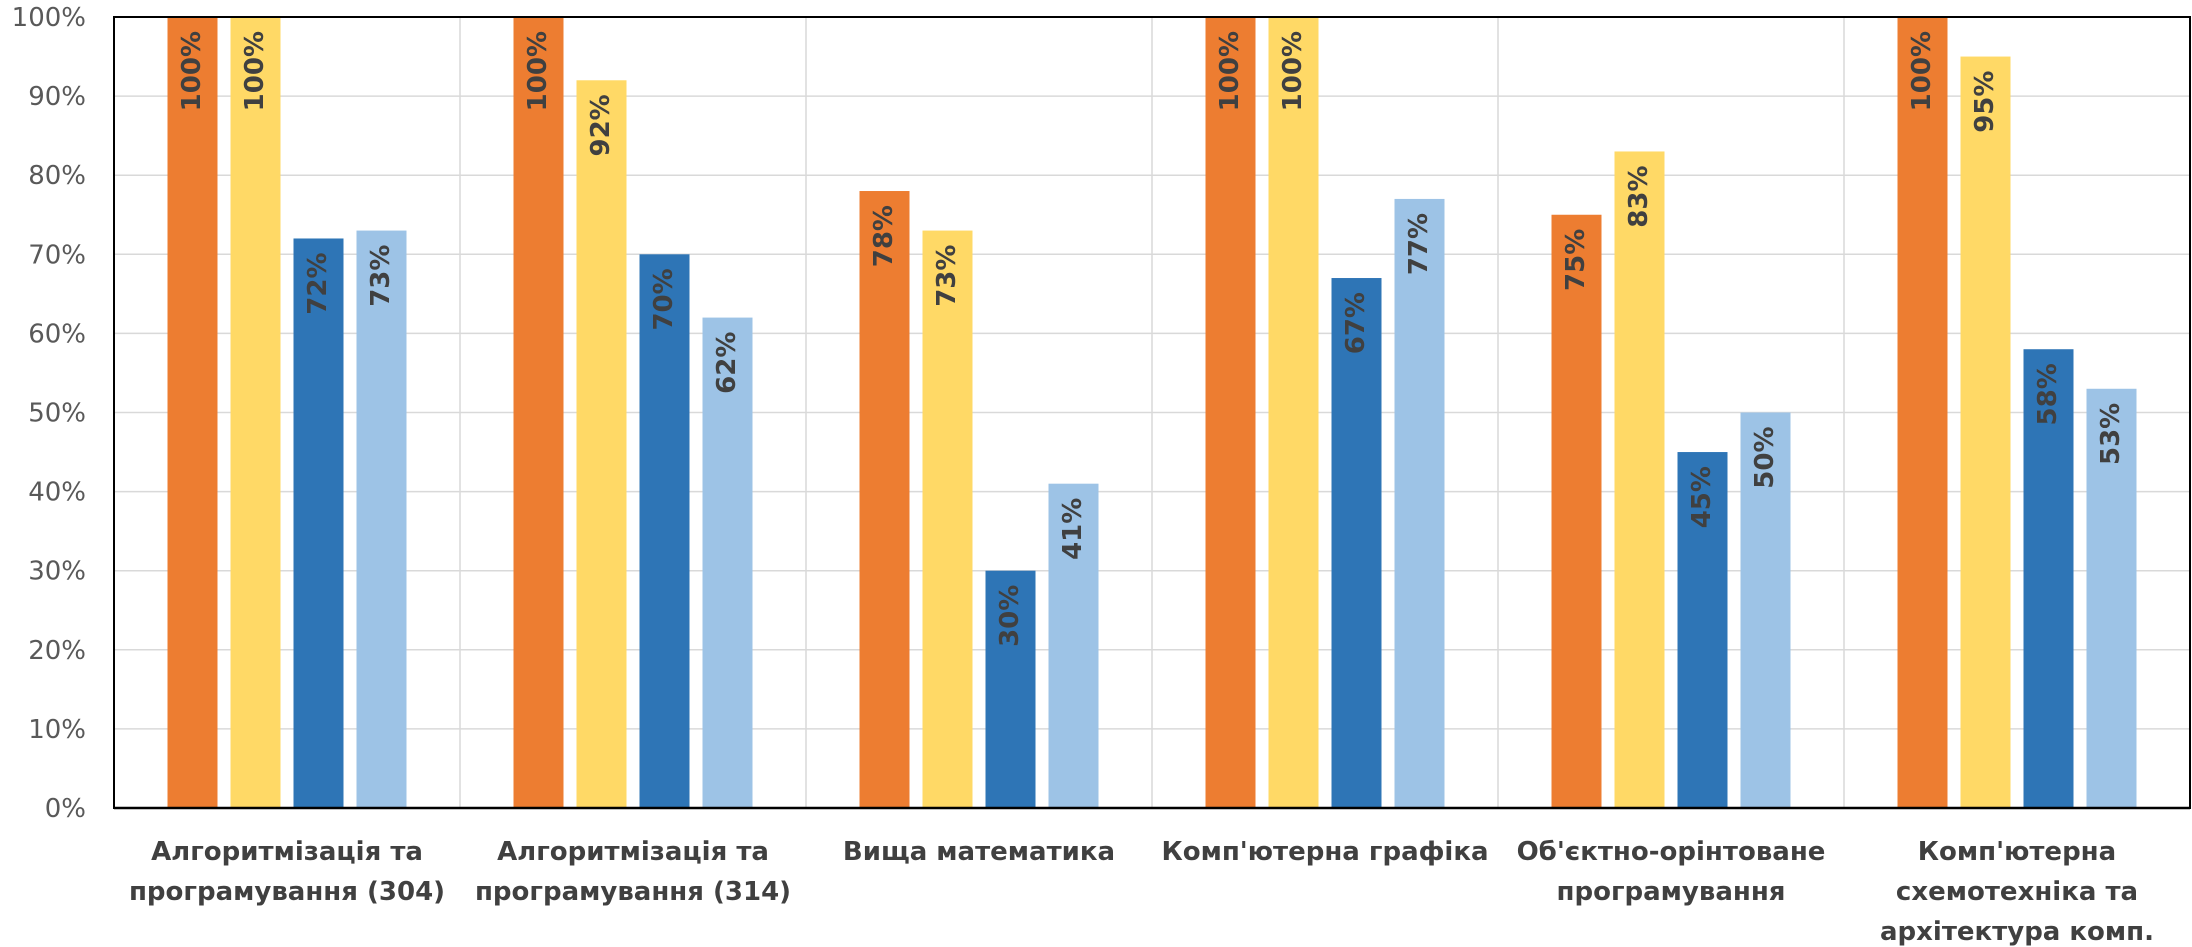  I want to click on y-tick-label: 80%, so click(57, 176).